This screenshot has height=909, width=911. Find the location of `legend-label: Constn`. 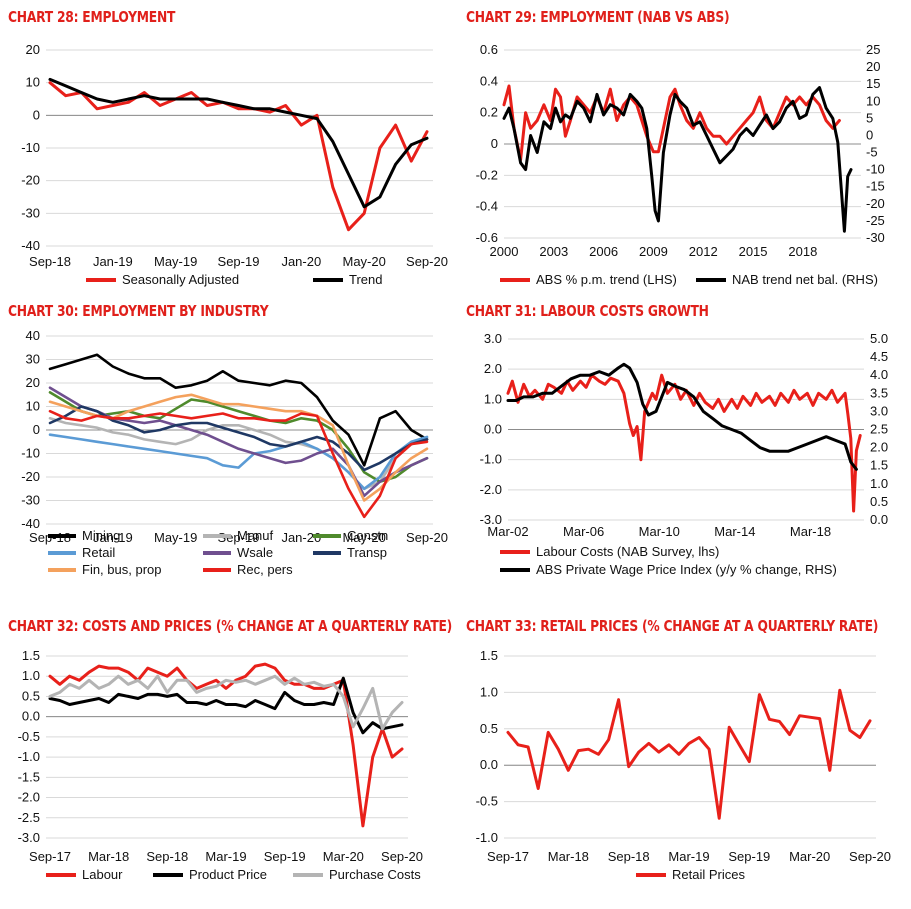

legend-label: Constn is located at coordinates (367, 535).